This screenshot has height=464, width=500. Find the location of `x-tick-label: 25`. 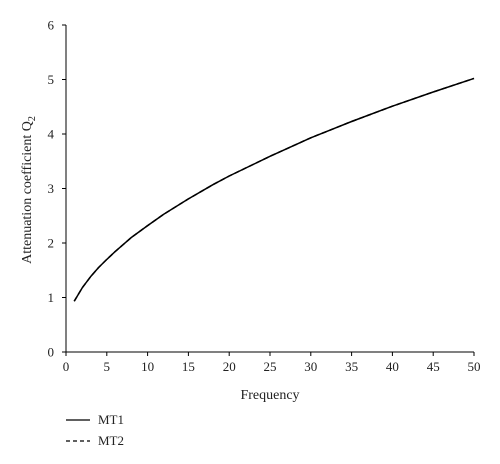

x-tick-label: 25 is located at coordinates (270, 366).